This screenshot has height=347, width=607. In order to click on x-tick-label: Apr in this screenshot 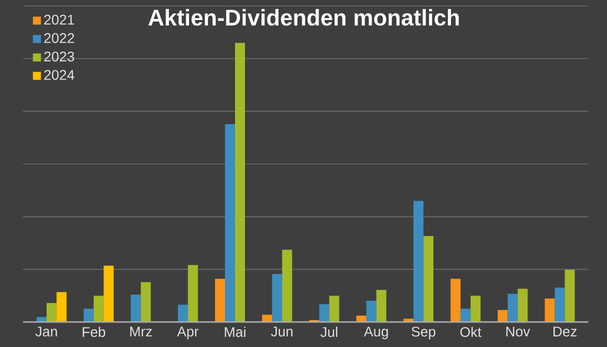, I will do `click(188, 333)`.